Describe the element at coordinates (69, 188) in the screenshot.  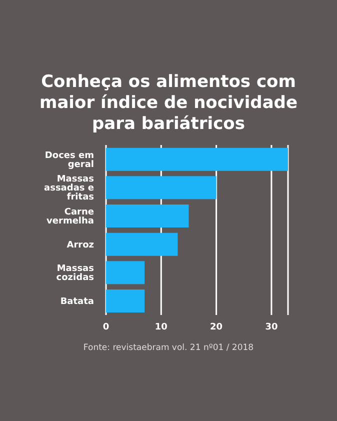
I see `y-tick-label: Massas assadas e fritas` at that location.